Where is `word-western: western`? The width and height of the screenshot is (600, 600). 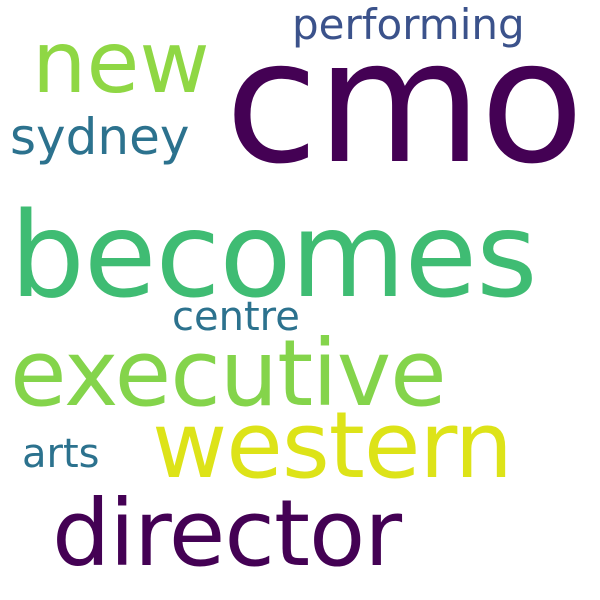
word-western: western is located at coordinates (332, 445).